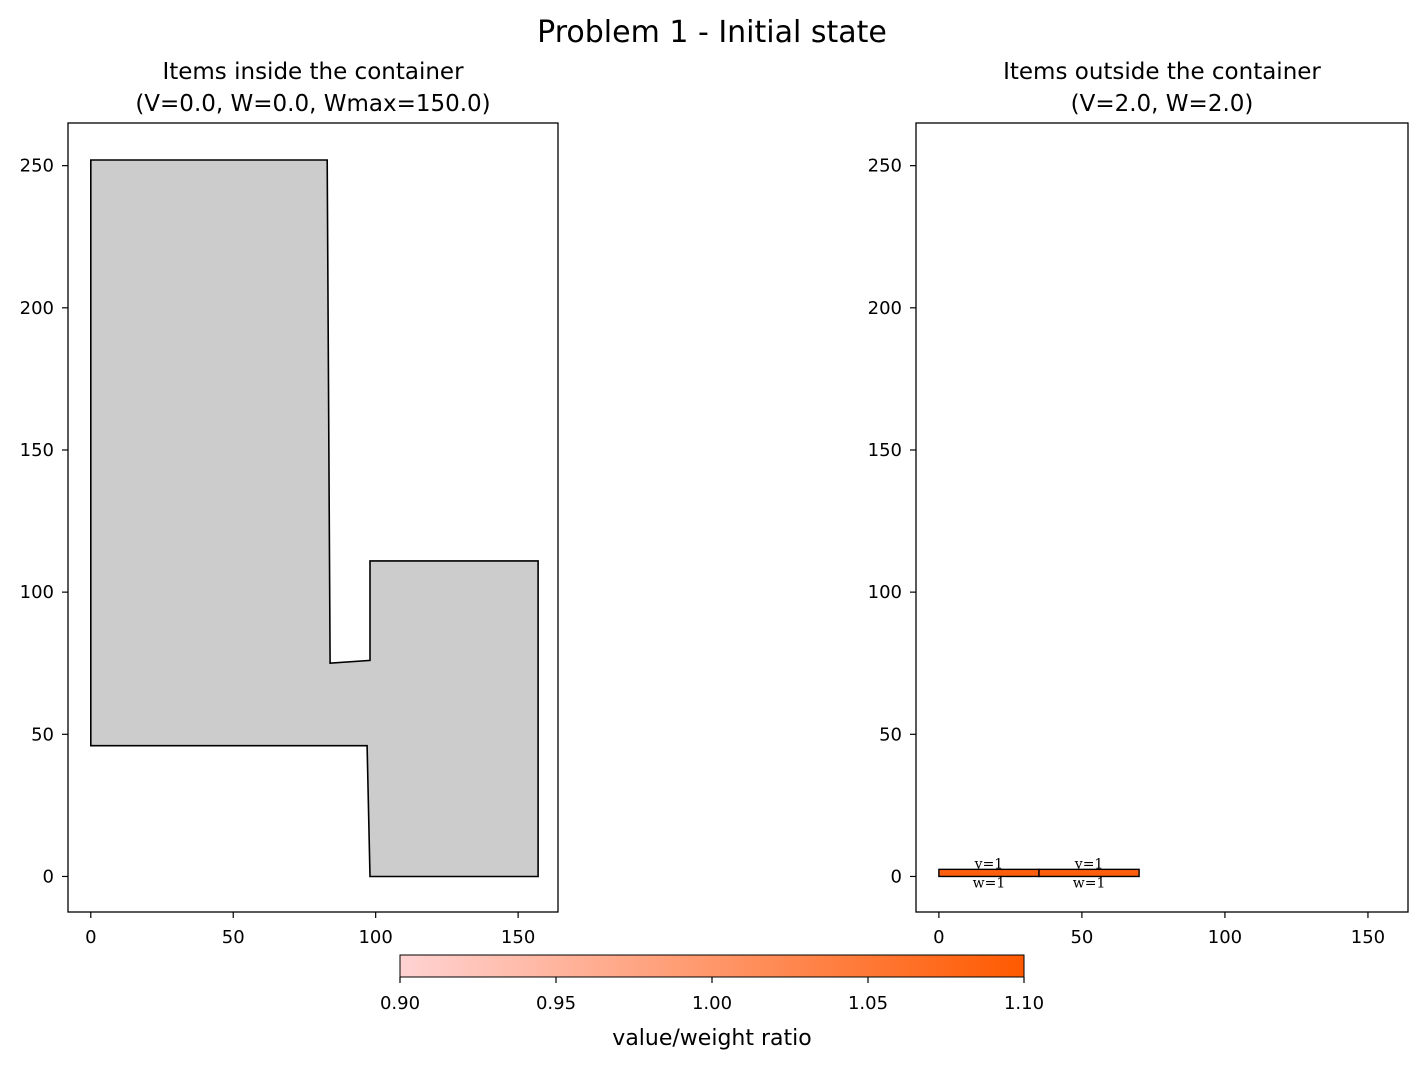 The image size is (1423, 1067). Describe the element at coordinates (989, 864) in the screenshot. I see `item-value-label-0: v=1` at that location.